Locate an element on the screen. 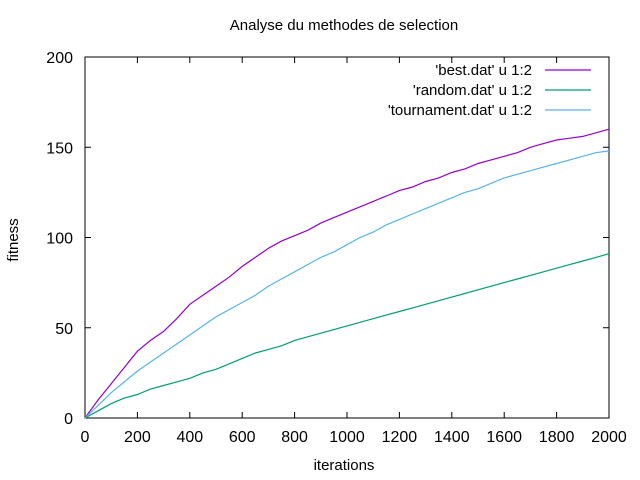 The image size is (640, 480). x-tick-label: 1000 is located at coordinates (347, 437).